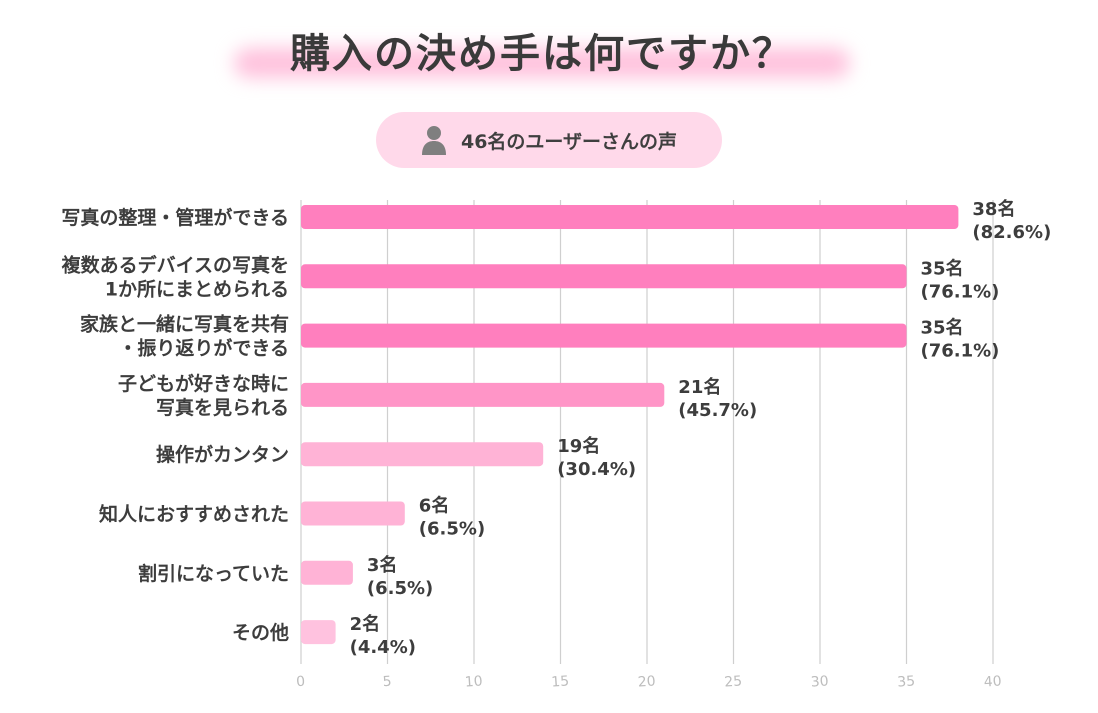 This screenshot has width=1098, height=713. What do you see at coordinates (213, 573) in the screenshot?
I see `category-label: 割引になっていた` at bounding box center [213, 573].